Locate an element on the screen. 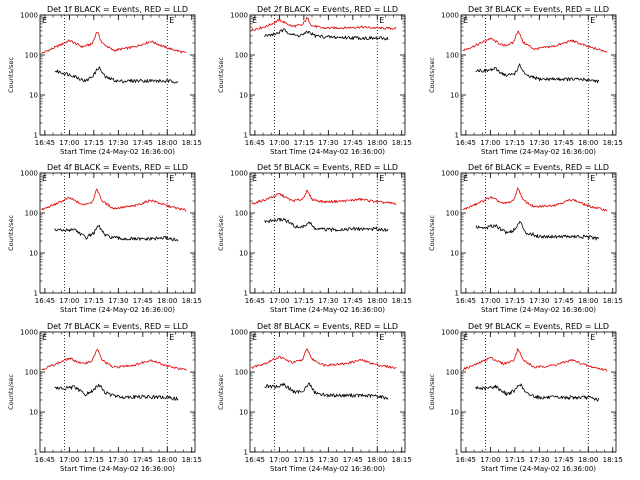 This screenshot has width=640, height=480. chart-title: Det 4f BLACK = Events, RED = LLD is located at coordinates (117, 167).